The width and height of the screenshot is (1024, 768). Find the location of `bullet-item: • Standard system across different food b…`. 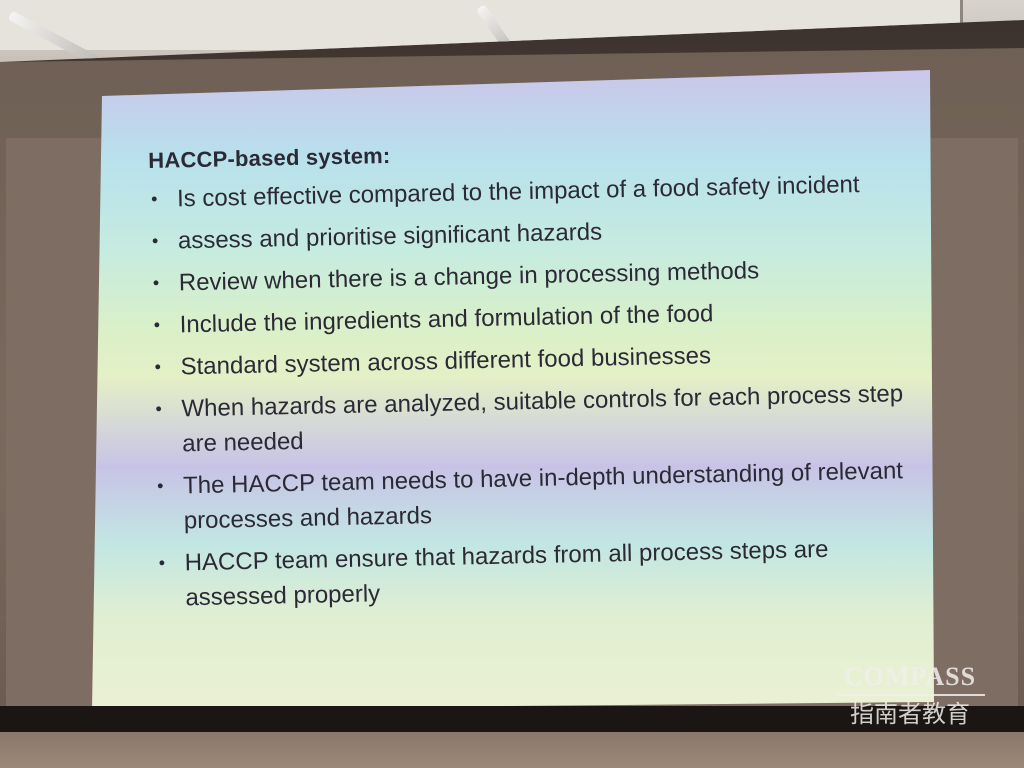

bullet-item: • Standard system across different food b… is located at coordinates (532, 359).